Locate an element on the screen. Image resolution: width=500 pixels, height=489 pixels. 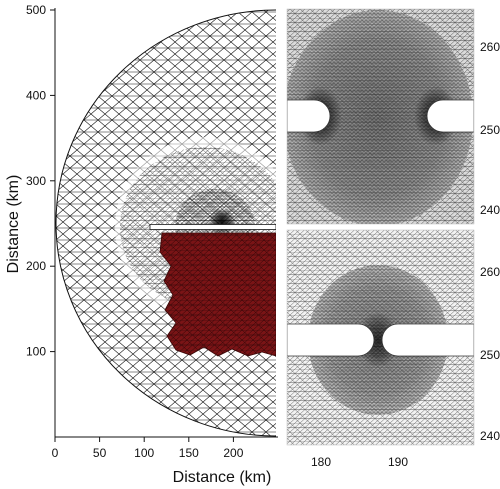
x-axis-label: Distance (km) is located at coordinates (222, 477).